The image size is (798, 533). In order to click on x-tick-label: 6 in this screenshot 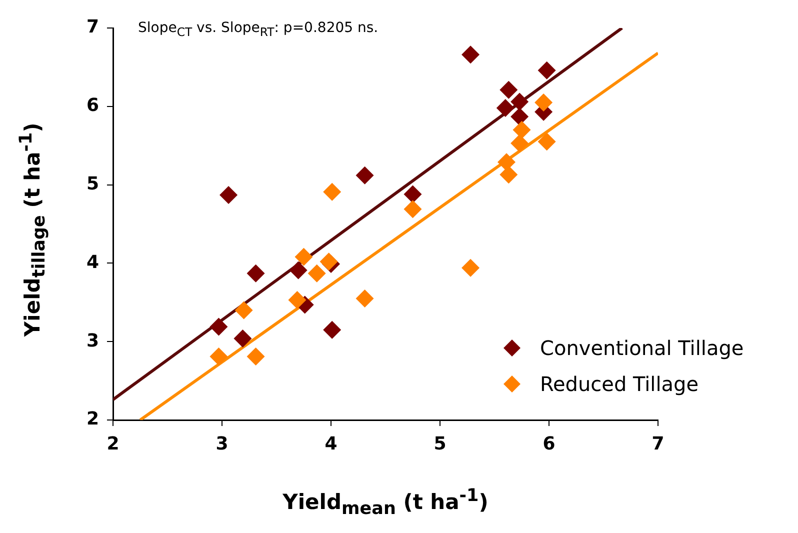, I will do `click(549, 443)`.